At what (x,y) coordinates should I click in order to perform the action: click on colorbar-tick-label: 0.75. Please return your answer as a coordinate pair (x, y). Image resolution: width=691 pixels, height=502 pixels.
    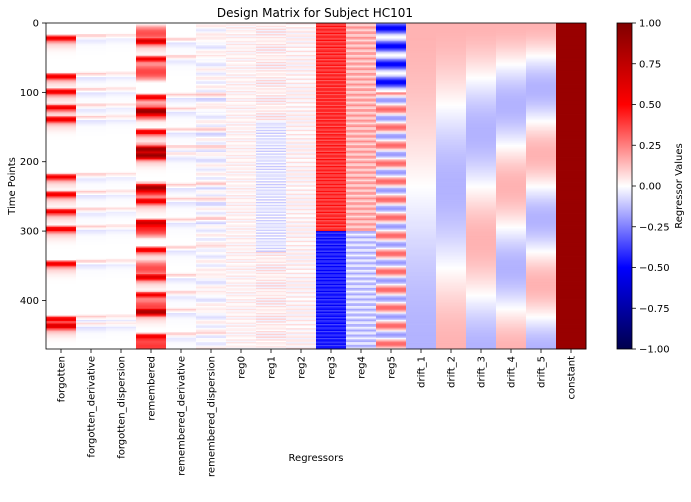
    Looking at the image, I should click on (650, 64).